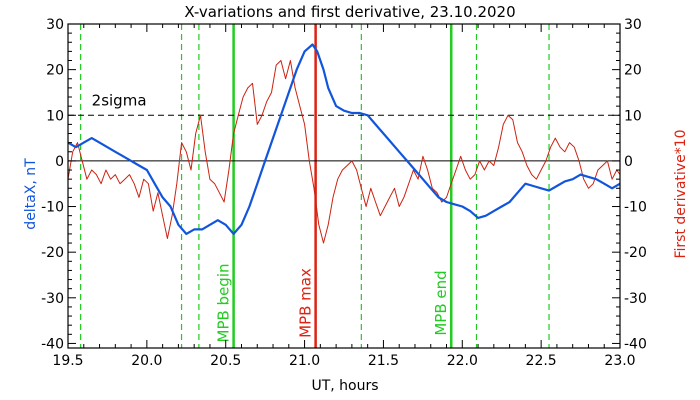 The image size is (700, 400). What do you see at coordinates (462, 361) in the screenshot?
I see `x-tick-label: 22.0` at bounding box center [462, 361].